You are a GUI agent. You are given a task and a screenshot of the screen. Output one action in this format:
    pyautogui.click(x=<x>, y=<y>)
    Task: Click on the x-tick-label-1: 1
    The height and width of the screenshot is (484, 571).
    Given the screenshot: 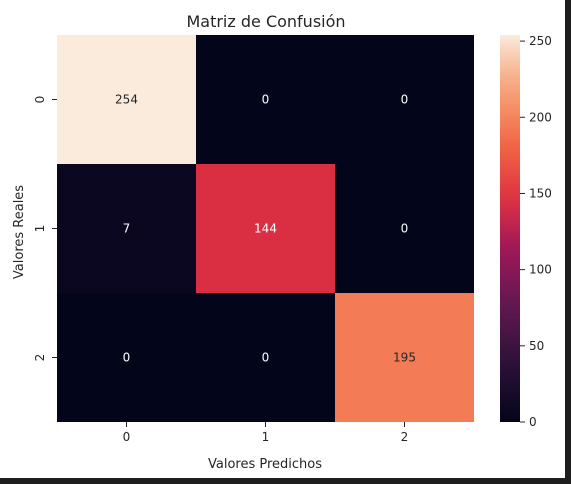 What is the action you would take?
    pyautogui.click(x=266, y=437)
    